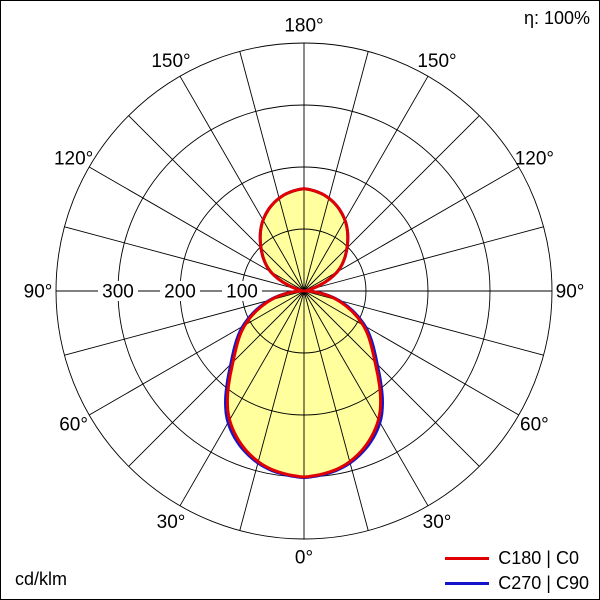  What do you see at coordinates (467, 558) in the screenshot?
I see `legend-line-red` at bounding box center [467, 558].